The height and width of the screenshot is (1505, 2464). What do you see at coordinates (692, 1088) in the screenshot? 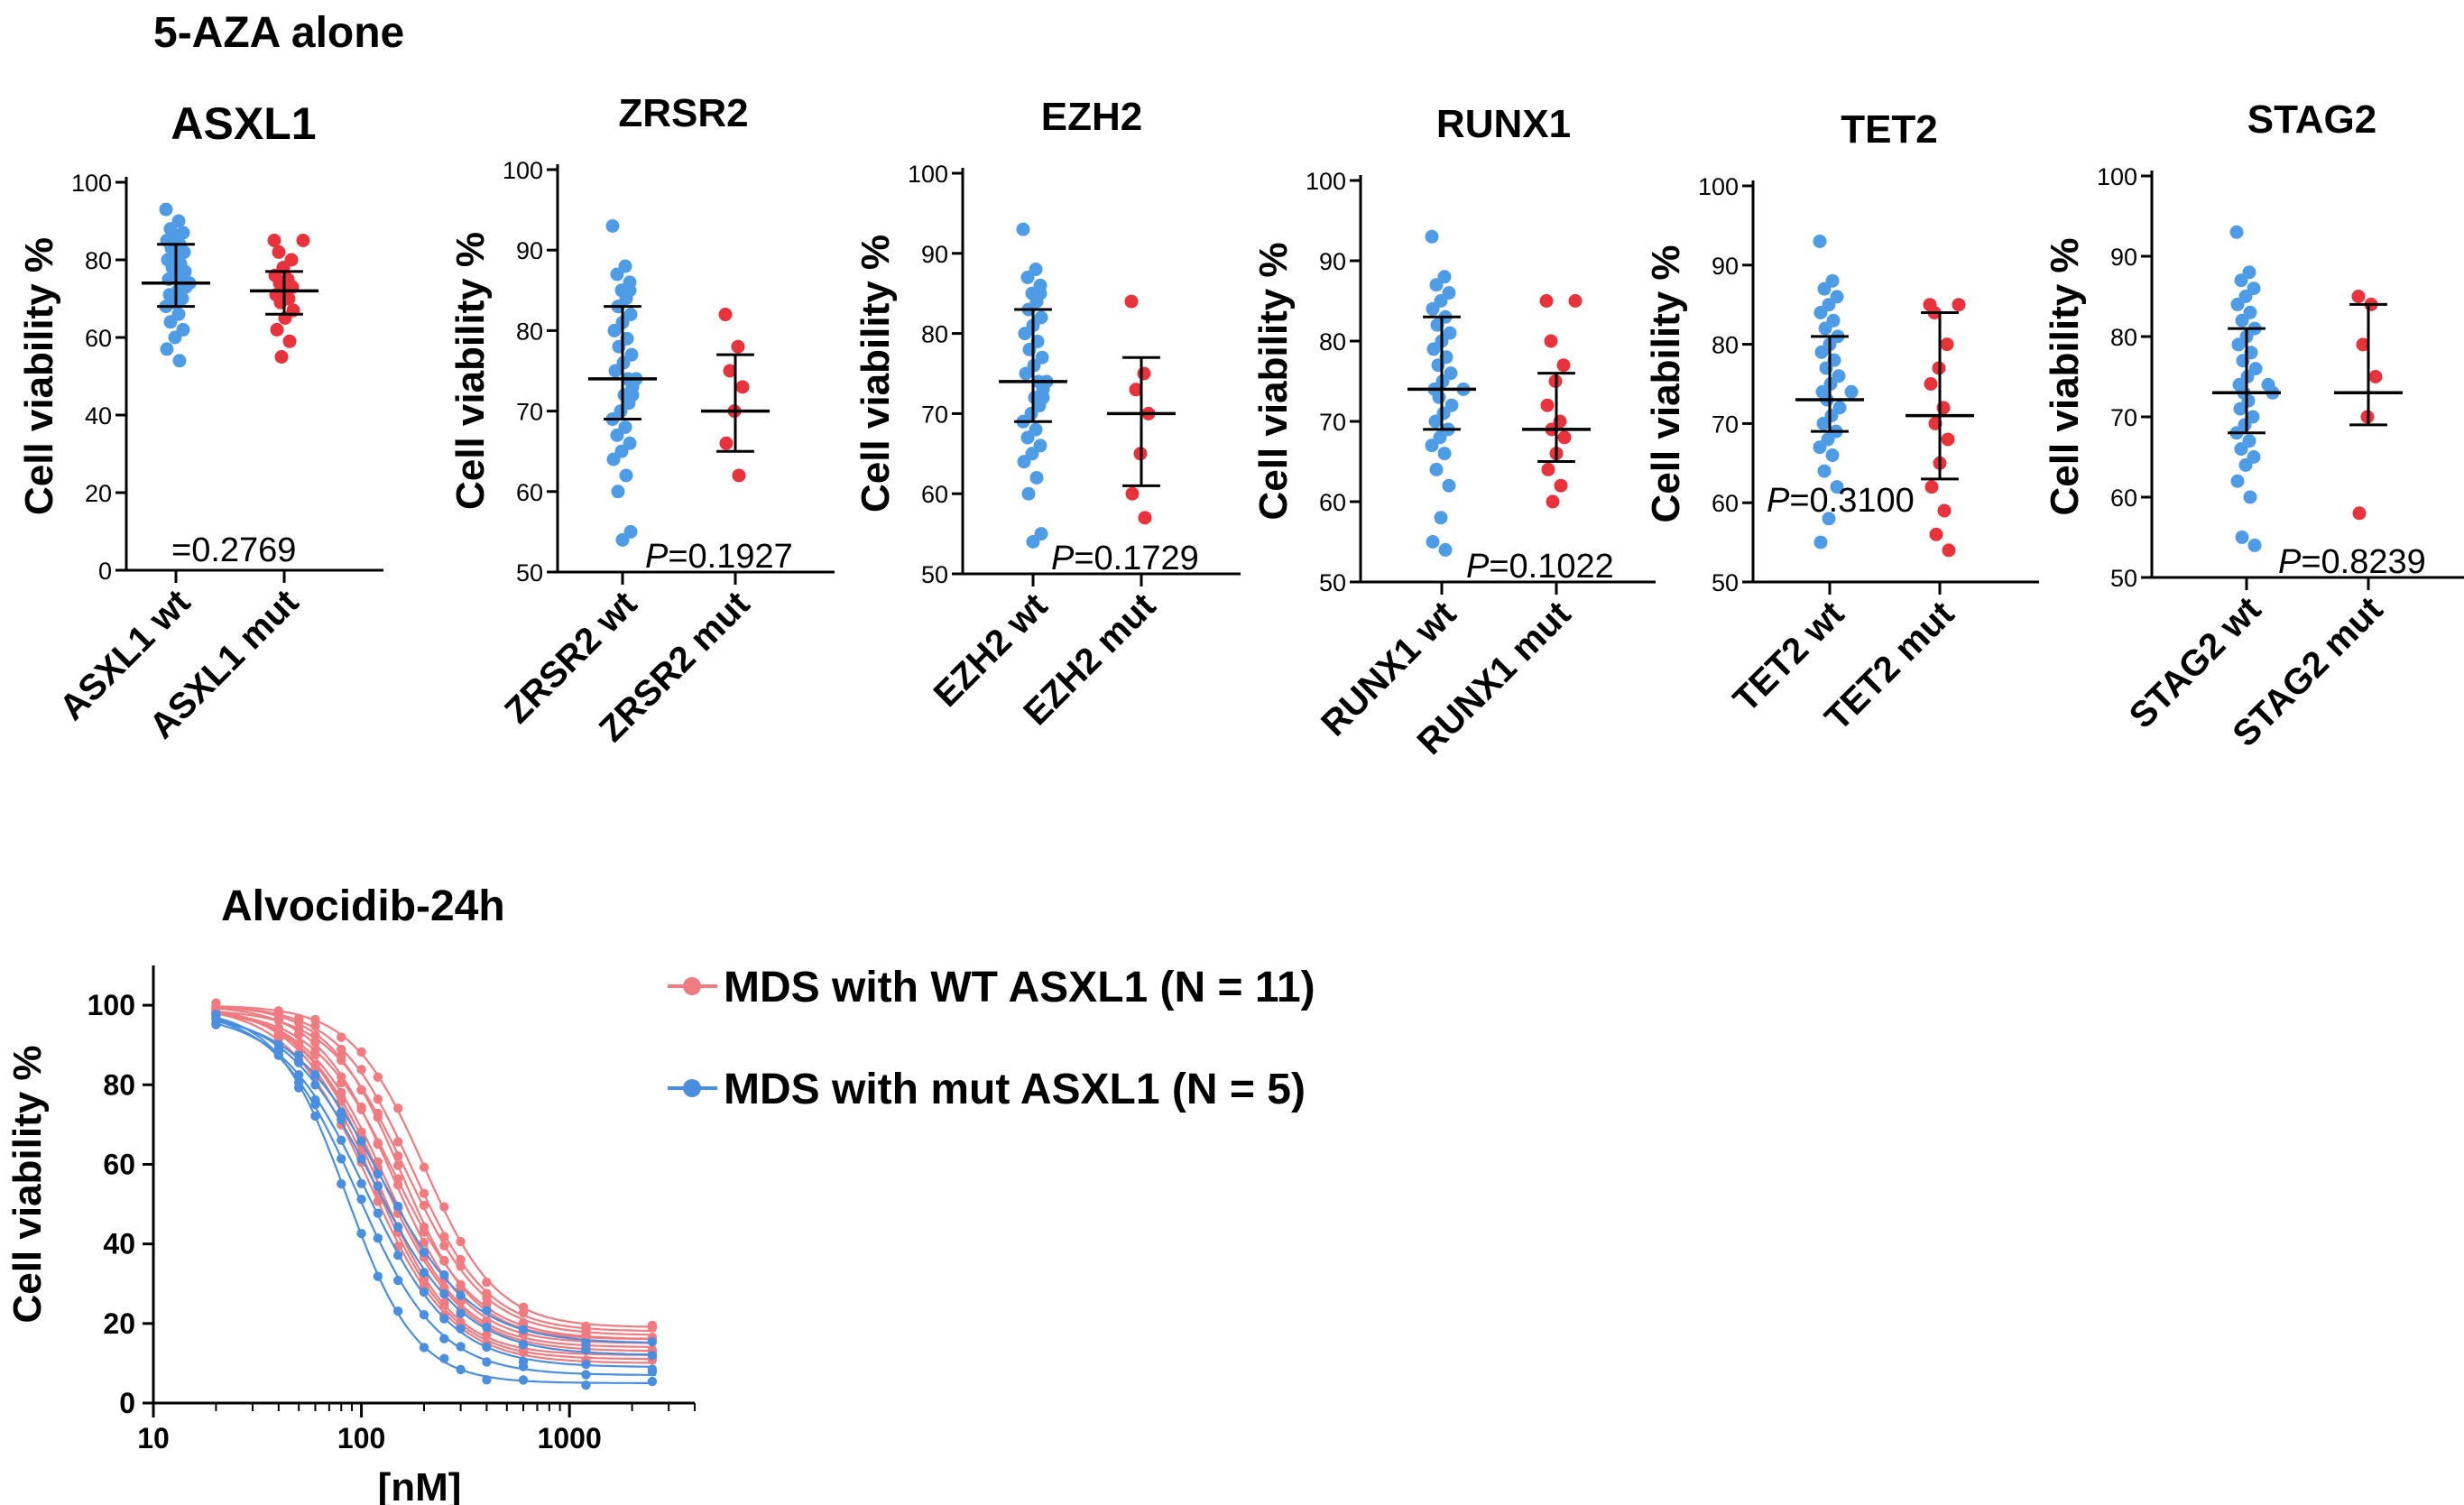
I see `legend-marker` at bounding box center [692, 1088].